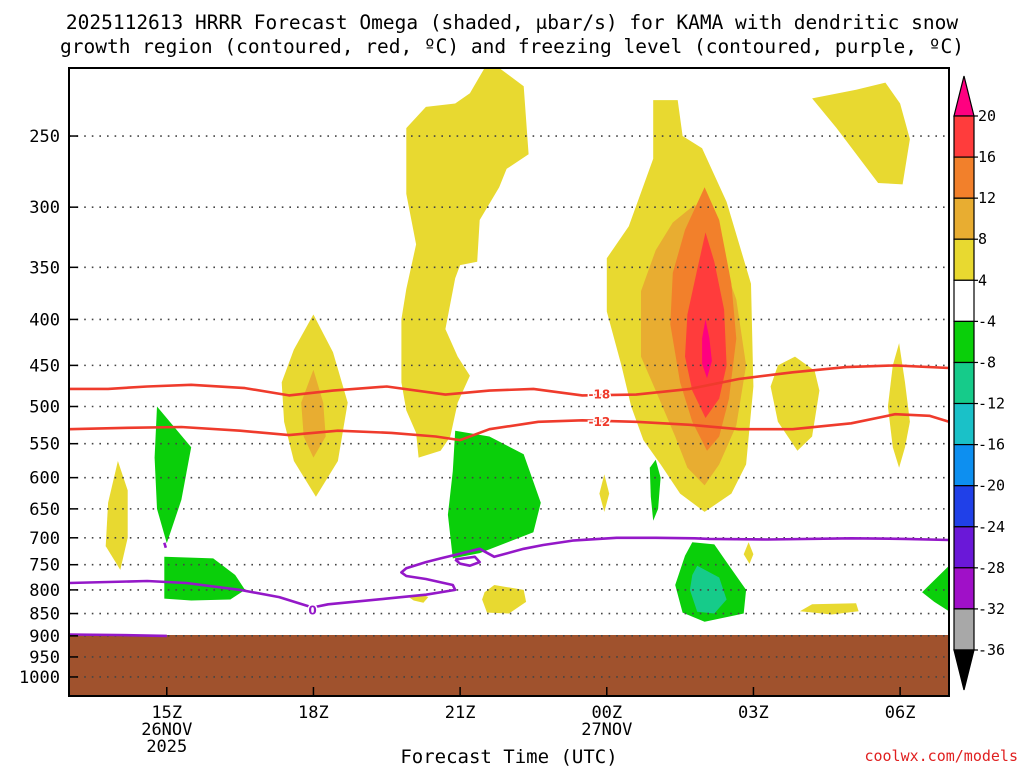  I want to click on fill-updraft-4-small-00z, so click(604, 493).